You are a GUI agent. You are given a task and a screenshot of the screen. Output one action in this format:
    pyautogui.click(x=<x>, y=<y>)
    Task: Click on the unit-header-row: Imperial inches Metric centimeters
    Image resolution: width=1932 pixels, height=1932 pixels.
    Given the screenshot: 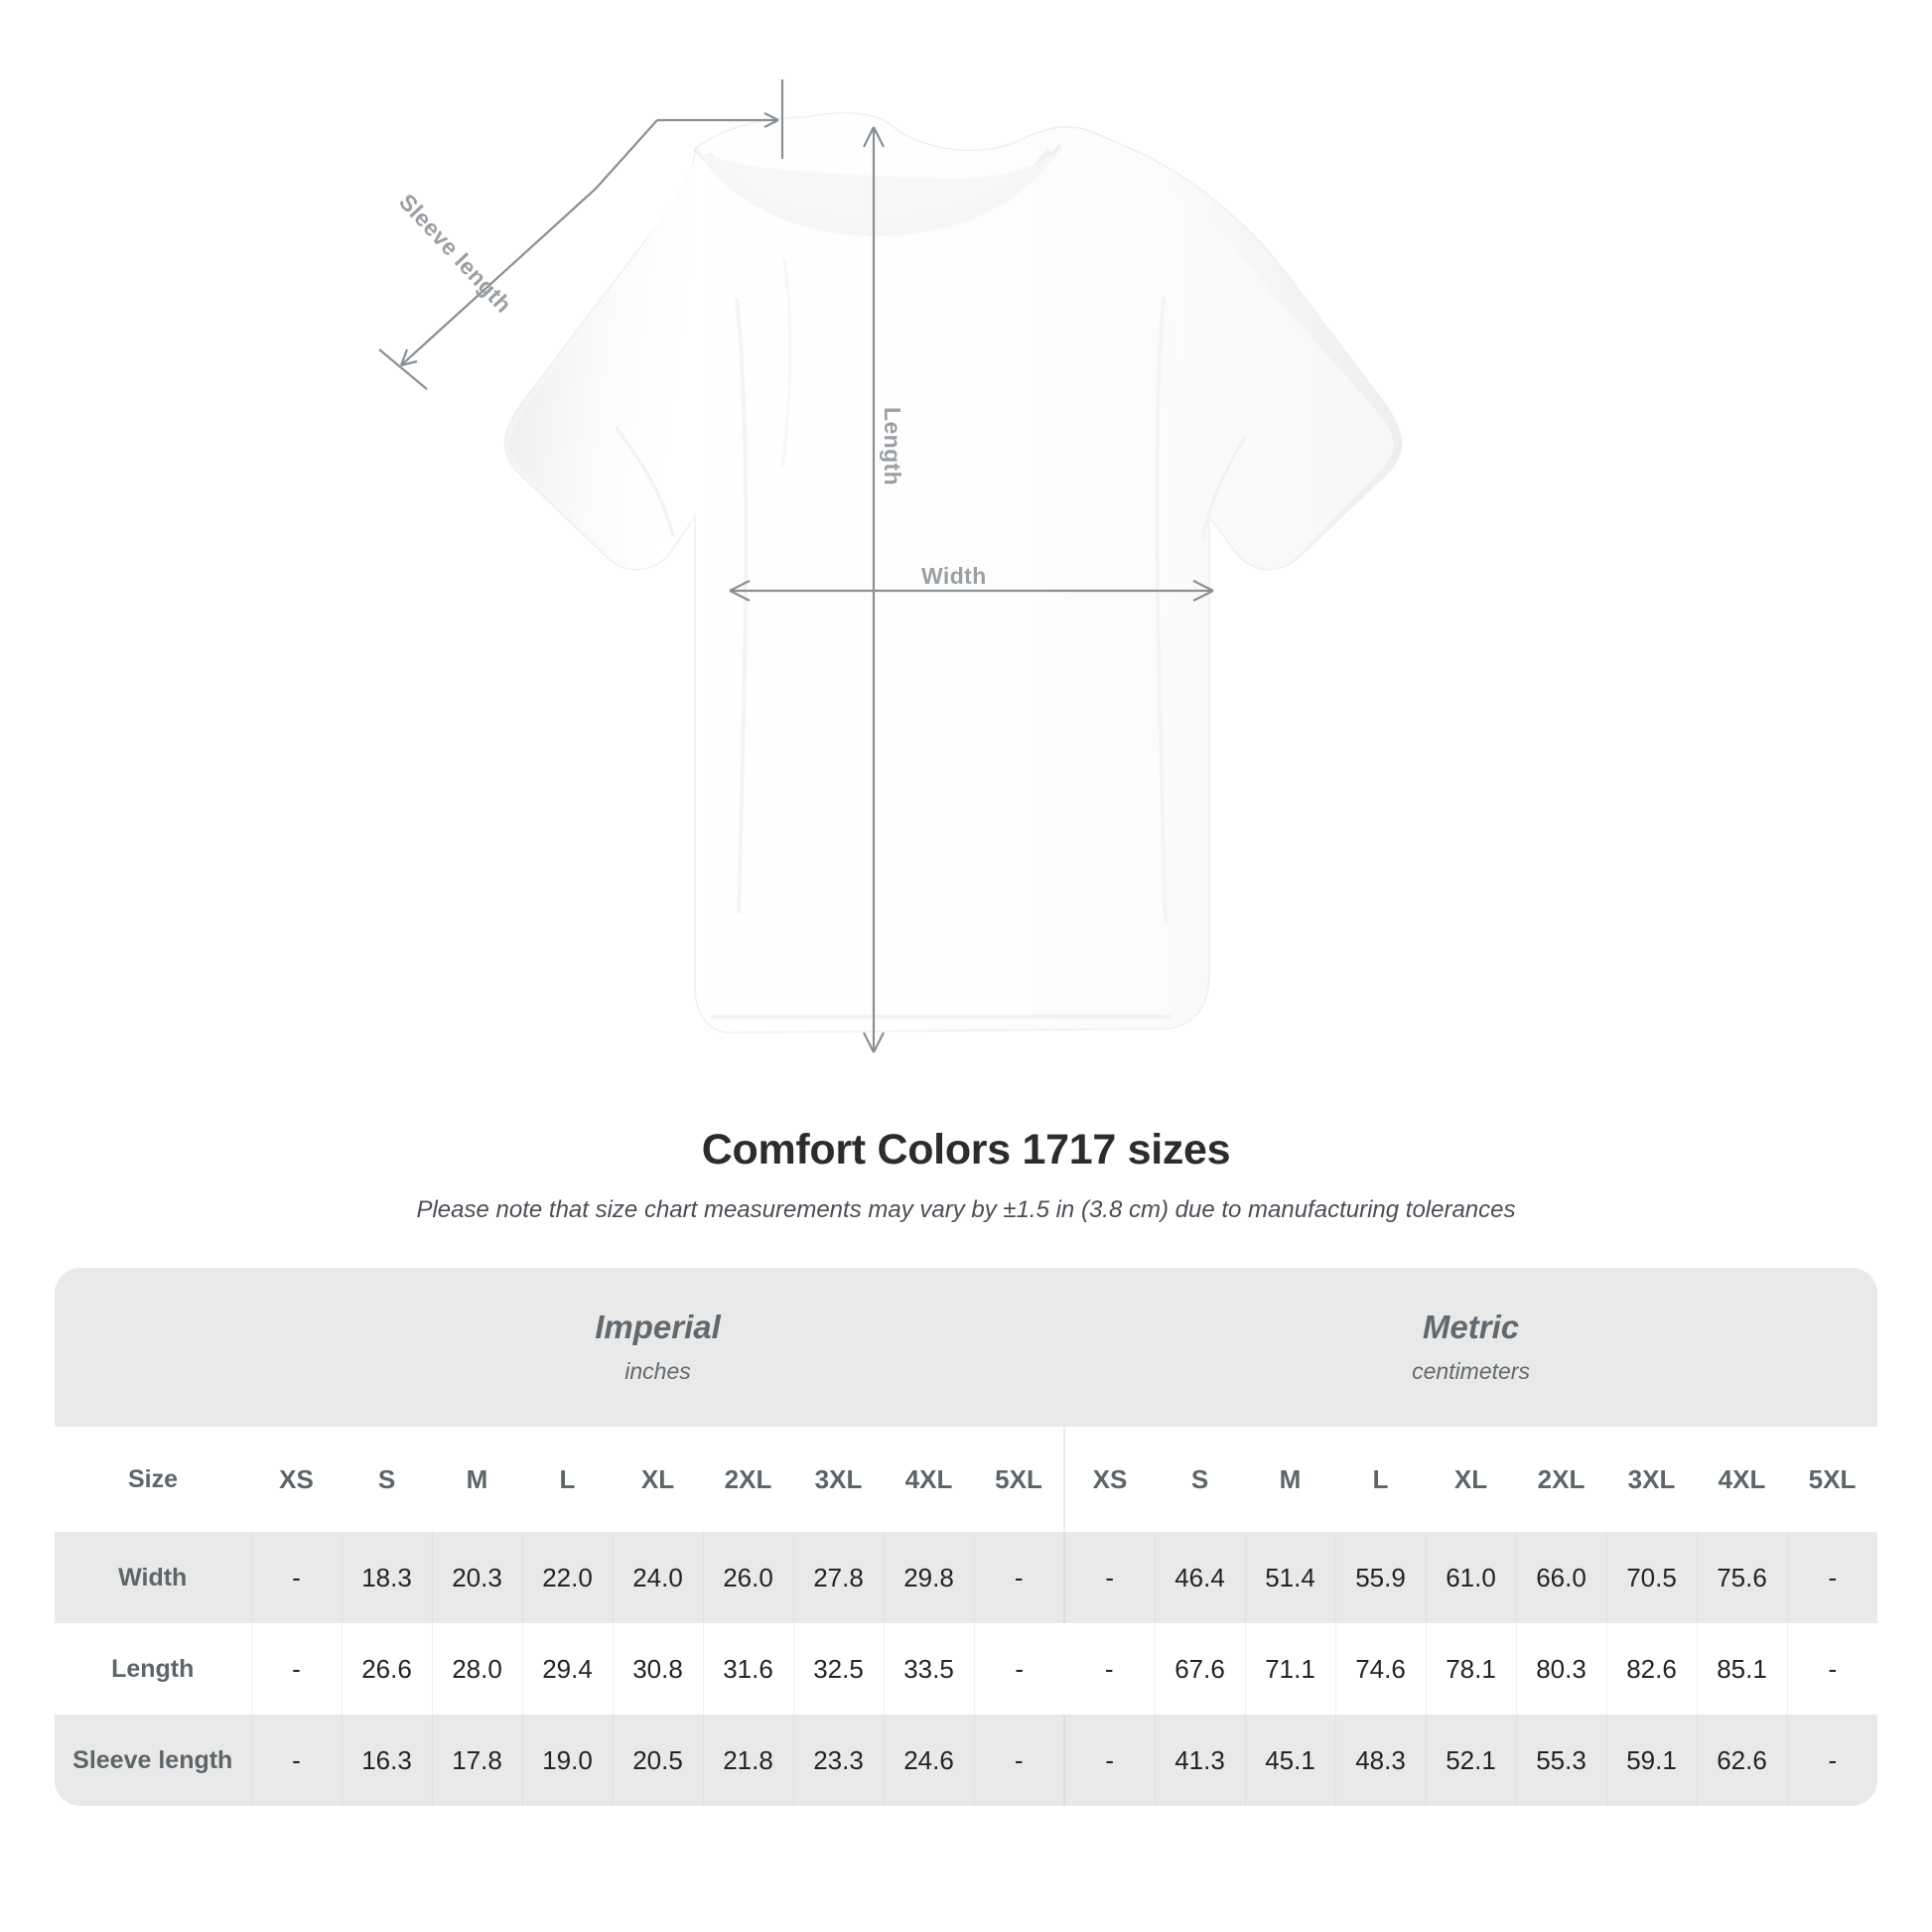 What is the action you would take?
    pyautogui.click(x=966, y=1348)
    